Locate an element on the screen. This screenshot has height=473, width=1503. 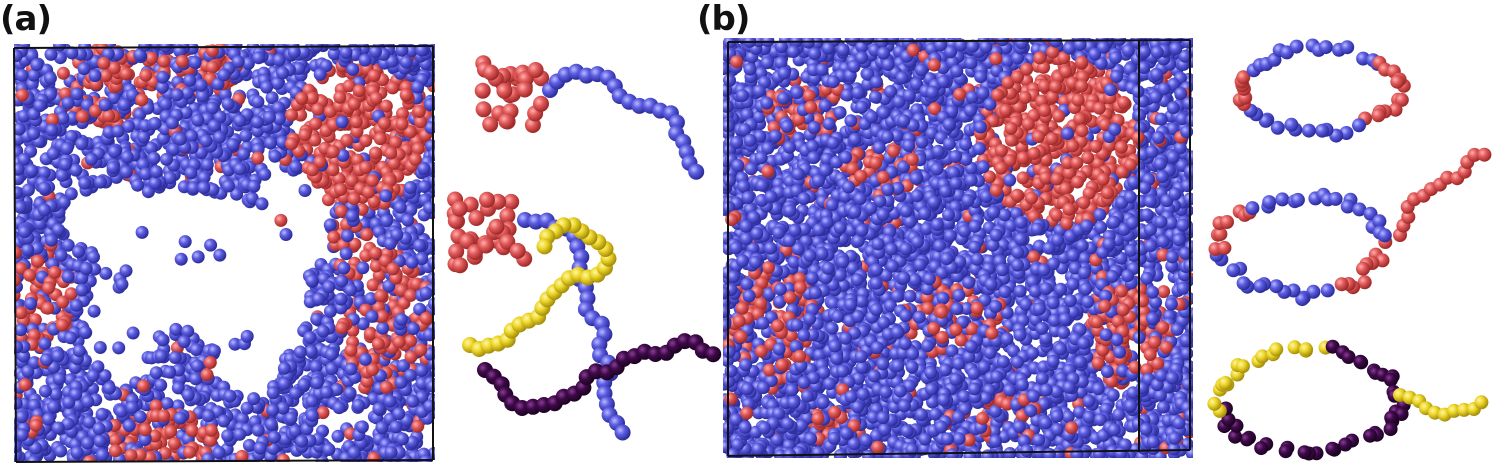
box-edge is located at coordinates (224, 461).